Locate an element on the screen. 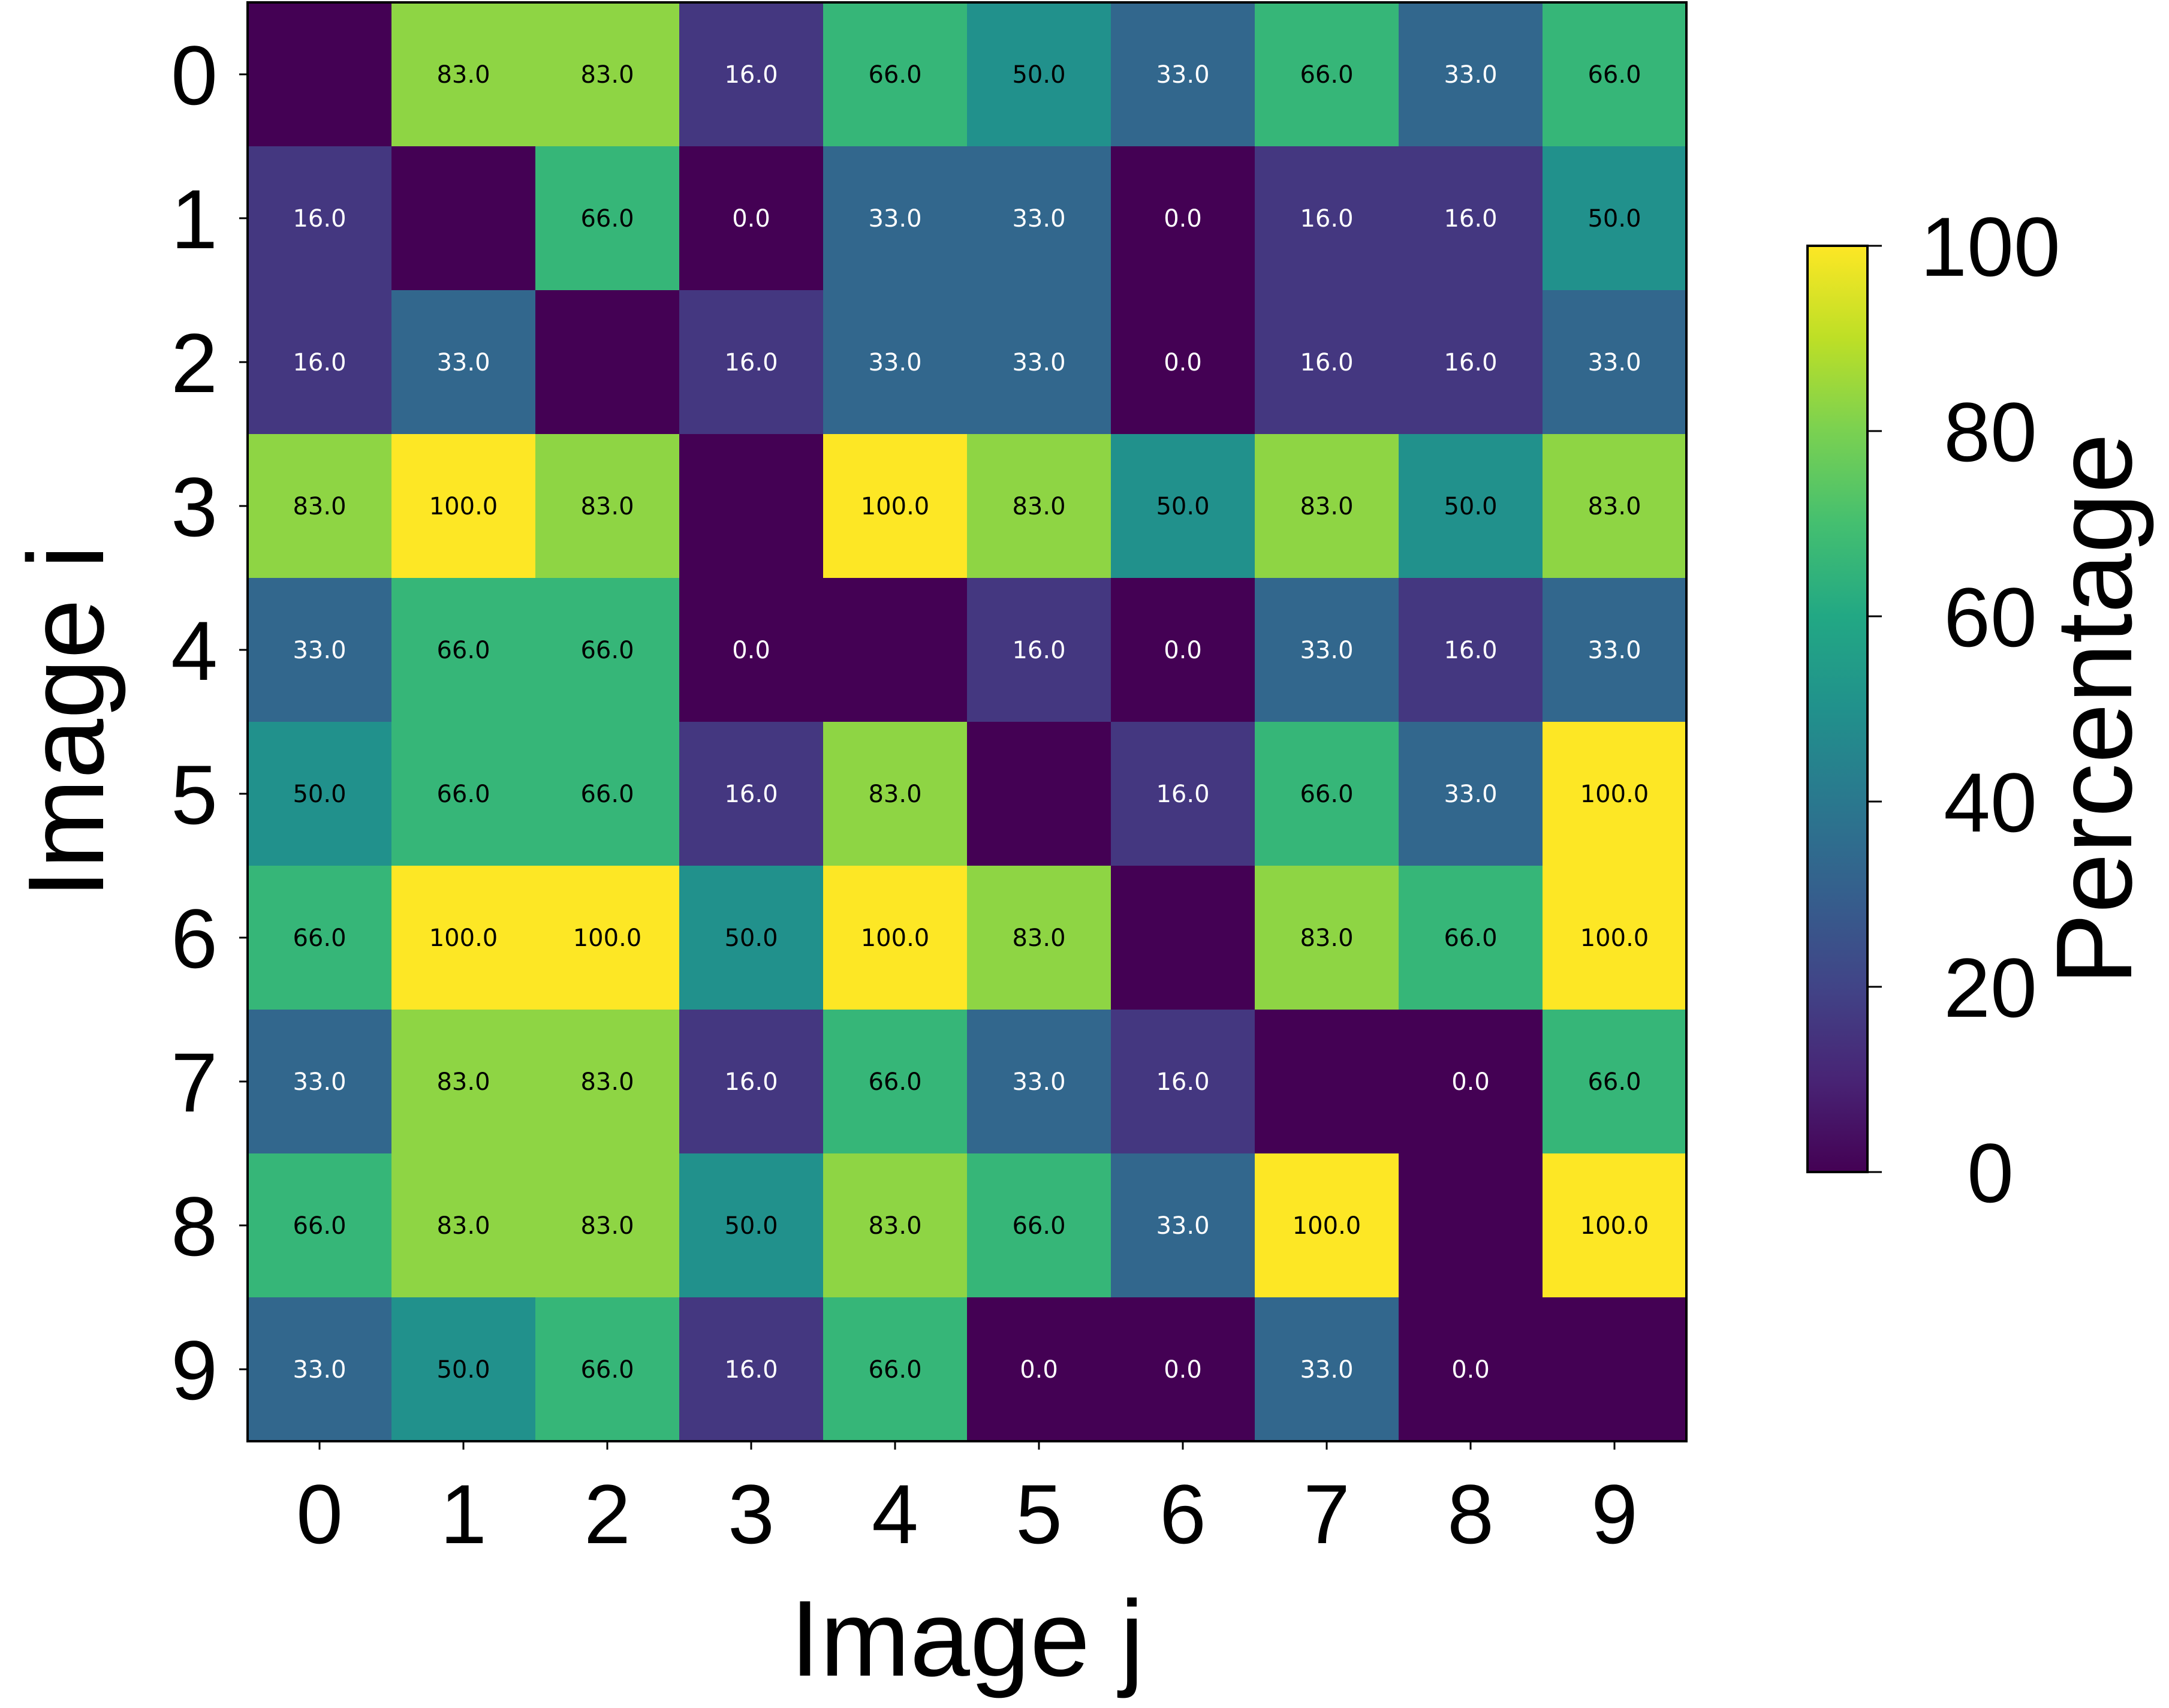 The width and height of the screenshot is (2169, 1708). colorbar-tick-label: 100 is located at coordinates (1990, 247).